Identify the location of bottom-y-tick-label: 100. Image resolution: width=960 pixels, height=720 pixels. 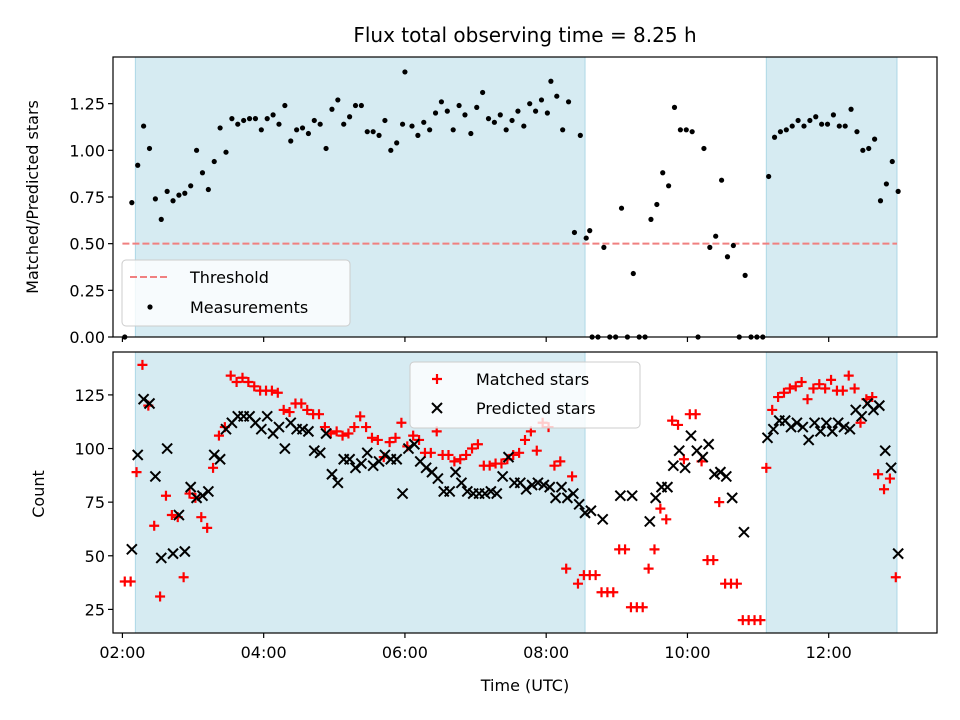
(89, 449).